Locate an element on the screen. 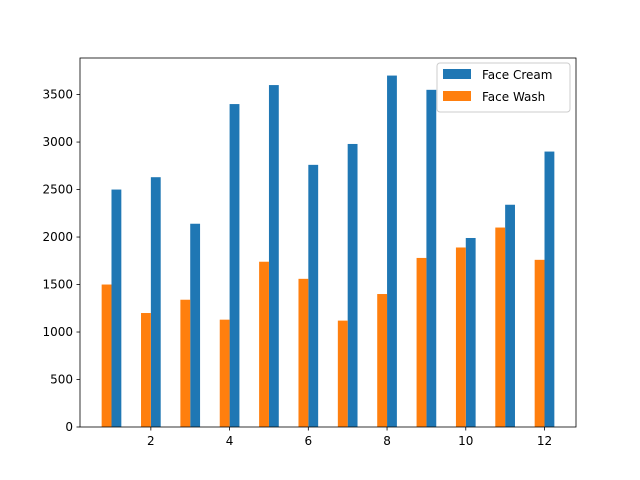 The width and height of the screenshot is (640, 480). y-tick-label: 2000 is located at coordinates (57, 237).